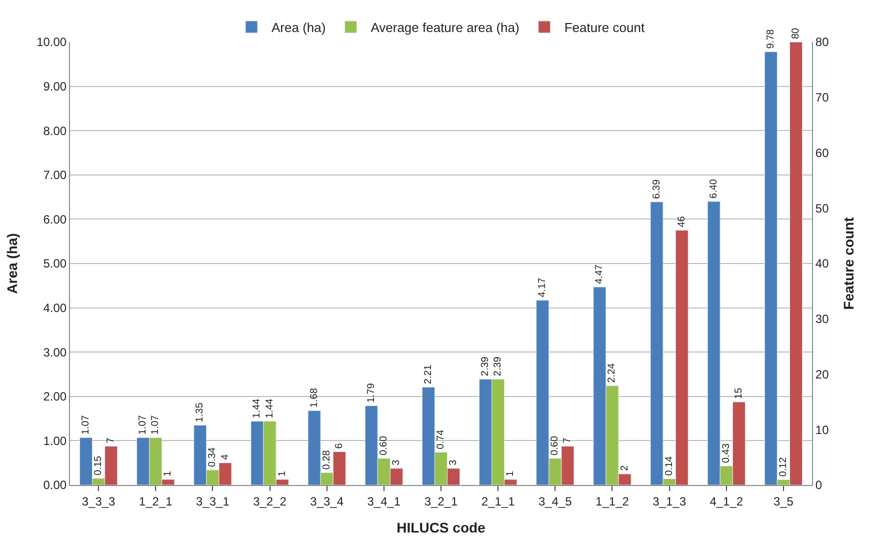 The height and width of the screenshot is (545, 882). I want to click on y-axis-title: Area (ha), so click(12, 263).